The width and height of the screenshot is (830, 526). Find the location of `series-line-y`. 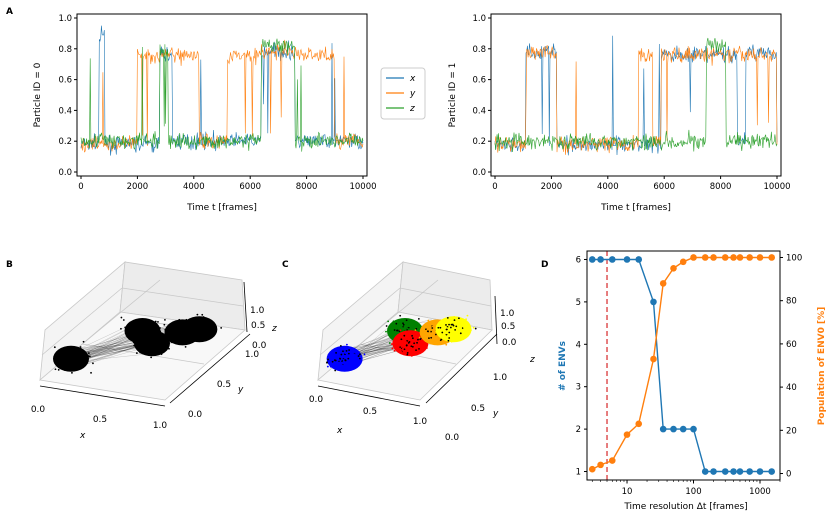

series-line-y is located at coordinates (222, 96).